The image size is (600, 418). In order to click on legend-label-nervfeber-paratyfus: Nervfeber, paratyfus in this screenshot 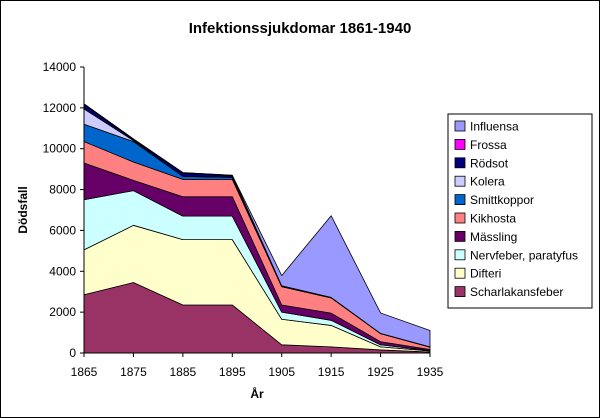, I will do `click(524, 255)`.